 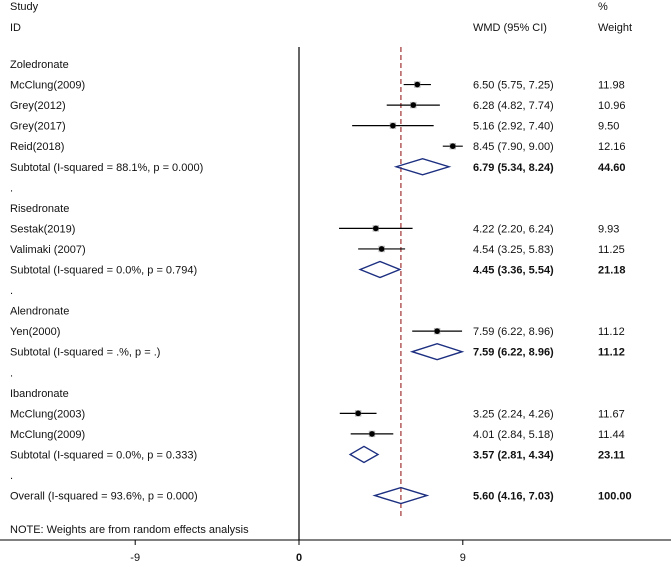 I want to click on weight-header: Weight, so click(x=615, y=28).